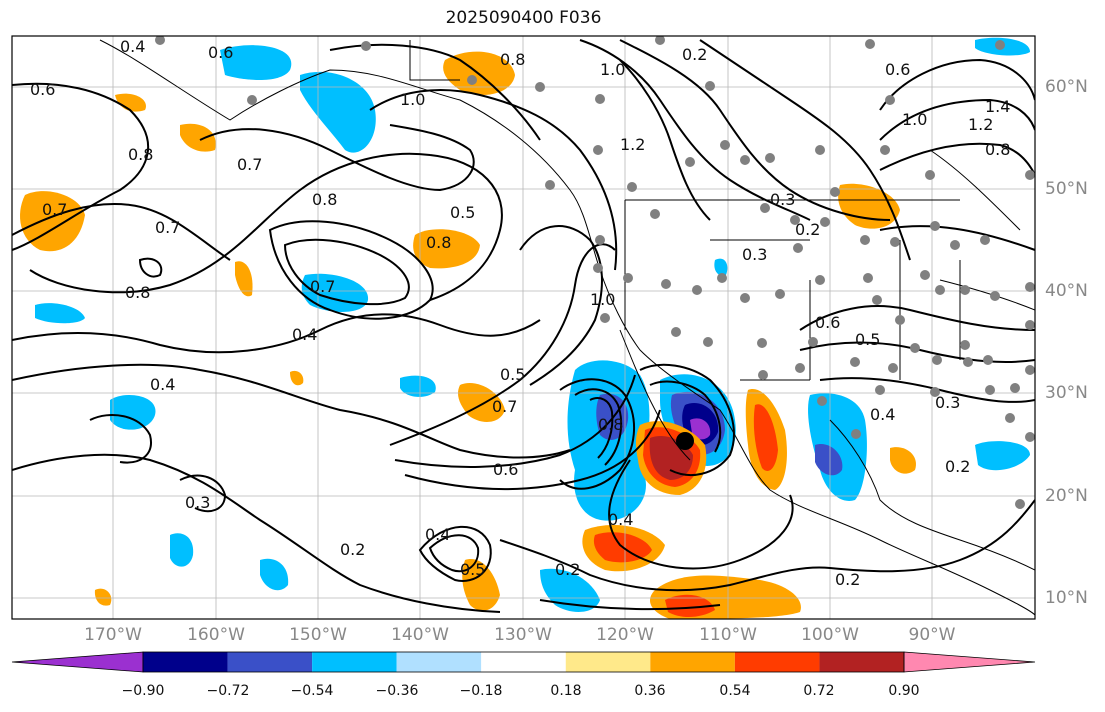 The height and width of the screenshot is (712, 1105). Describe the element at coordinates (523, 635) in the screenshot. I see `lon-label: 130°W` at that location.